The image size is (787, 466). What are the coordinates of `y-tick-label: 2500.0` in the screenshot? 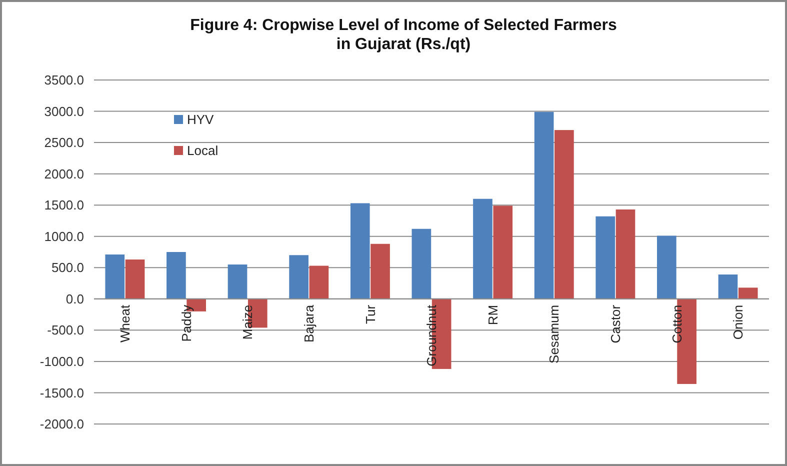 It's located at (64, 142).